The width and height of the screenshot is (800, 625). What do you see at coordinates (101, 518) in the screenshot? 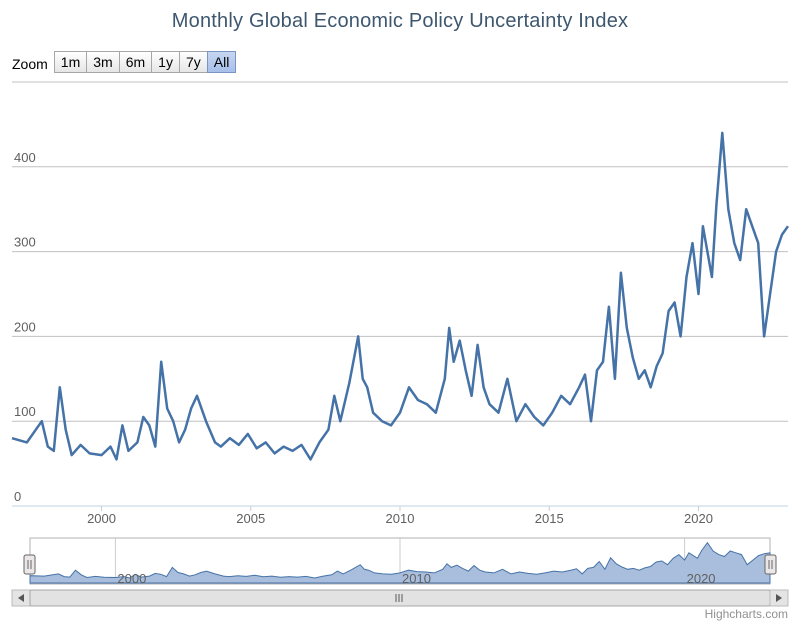
I see `x-tick-label: 2000` at bounding box center [101, 518].